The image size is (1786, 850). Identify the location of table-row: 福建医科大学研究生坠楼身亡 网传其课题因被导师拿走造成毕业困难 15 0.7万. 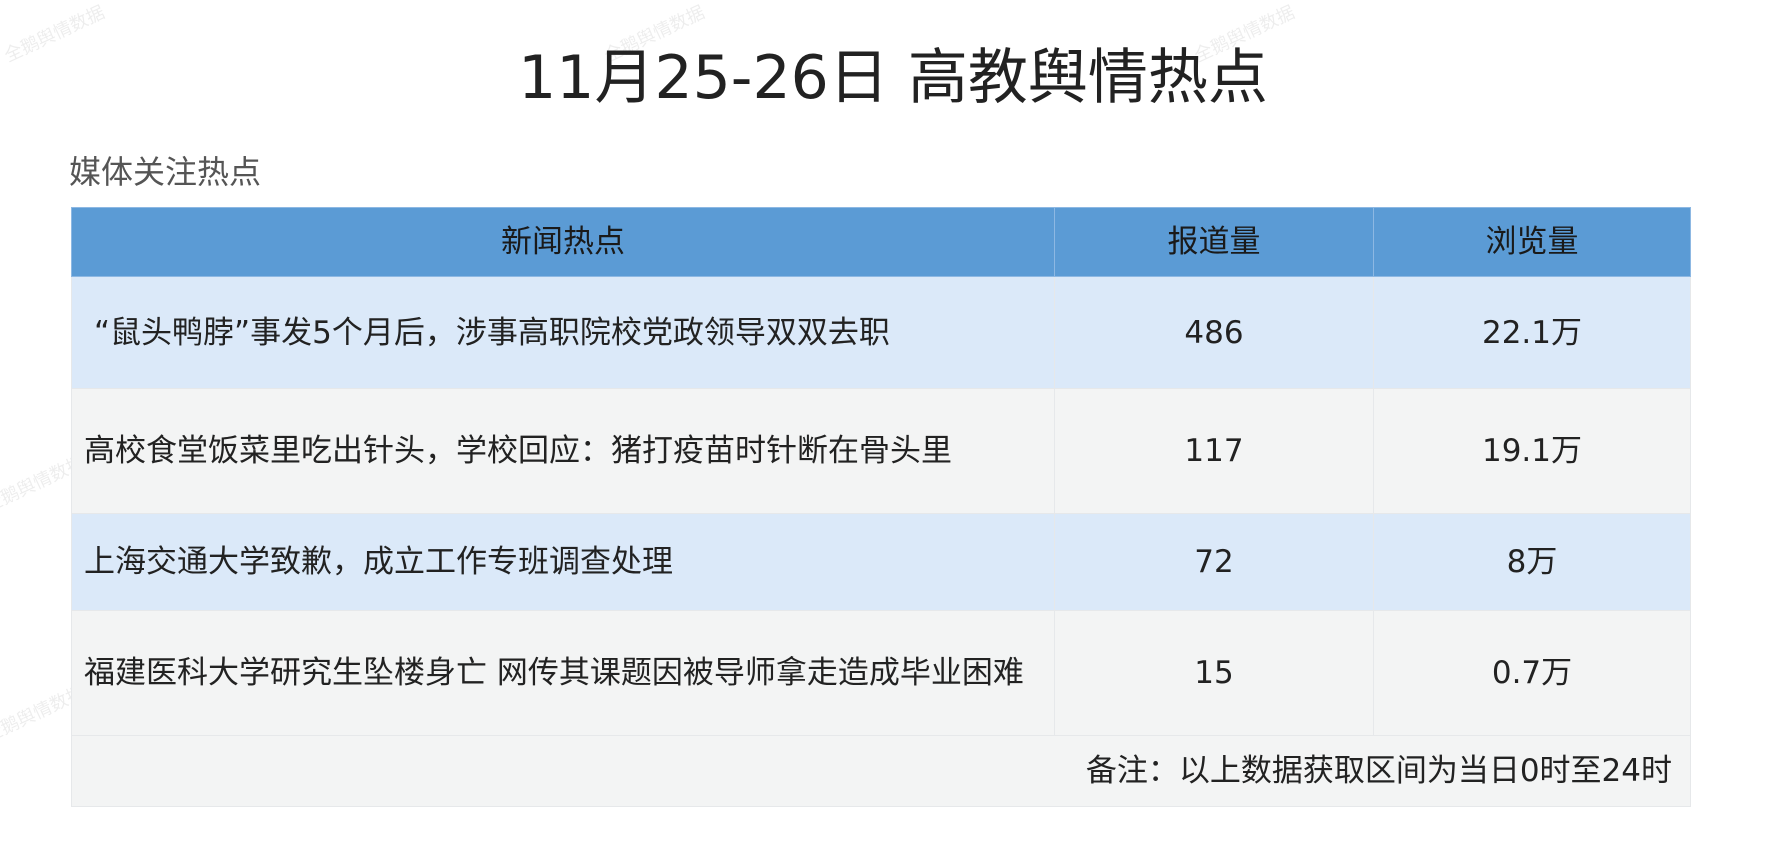
(881, 673).